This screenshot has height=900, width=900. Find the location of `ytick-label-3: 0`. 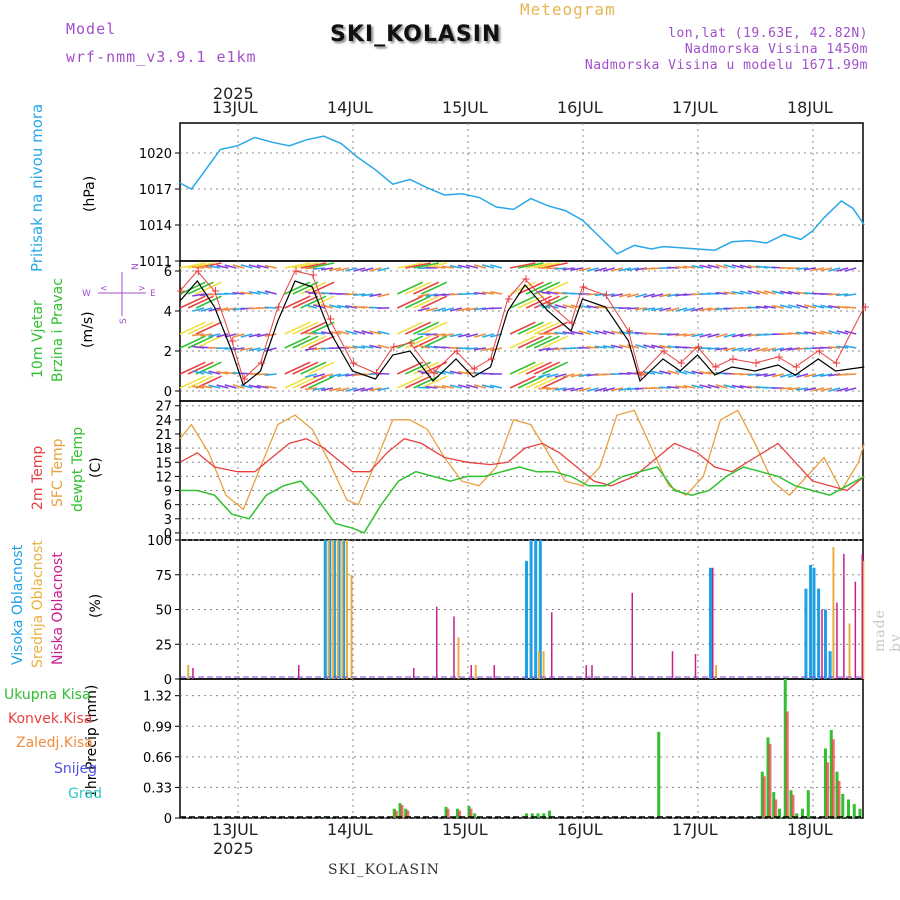

ytick-label-3: 0 is located at coordinates (168, 680).